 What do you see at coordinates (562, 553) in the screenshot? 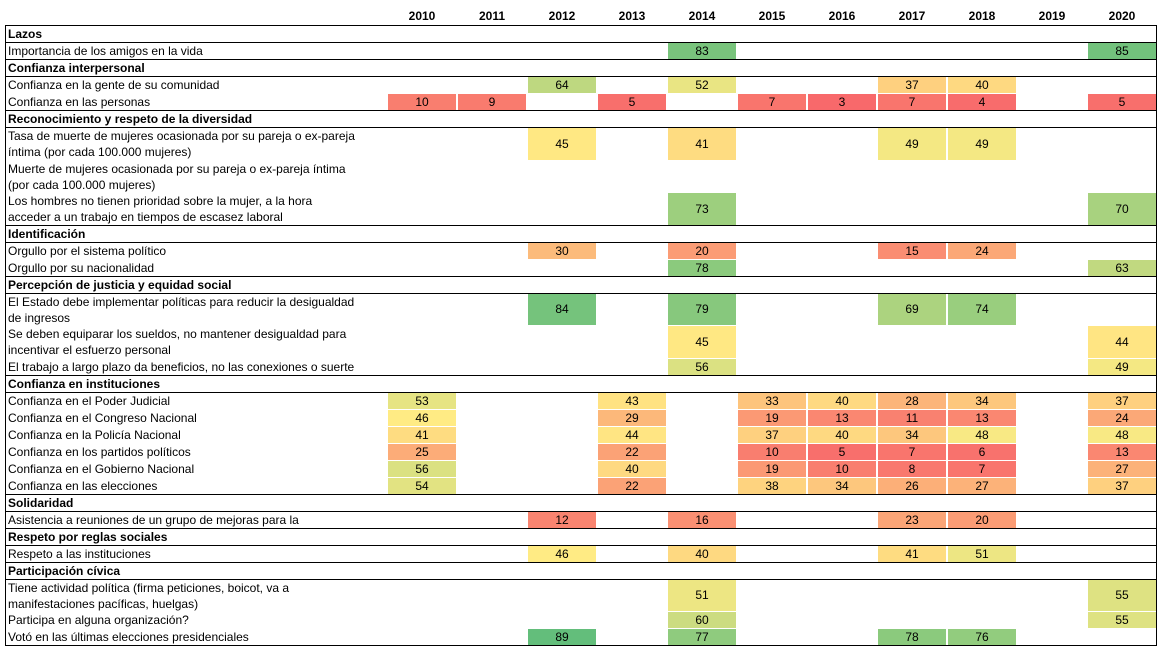
I see `value-cell: 46` at bounding box center [562, 553].